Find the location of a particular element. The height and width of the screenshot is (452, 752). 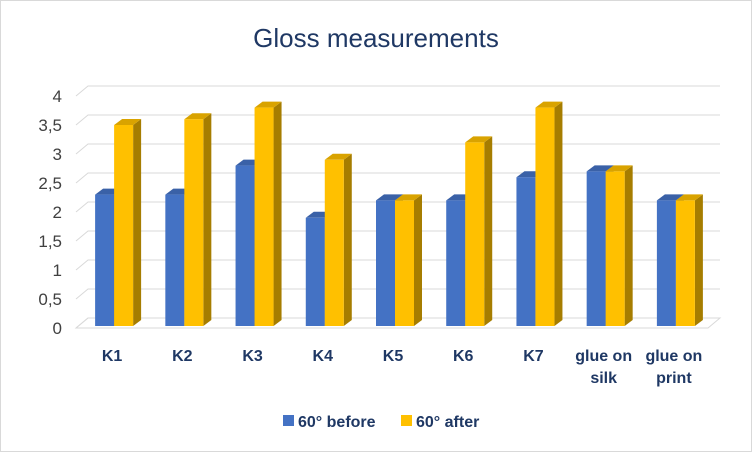

legend-item: 60° after is located at coordinates (440, 422).